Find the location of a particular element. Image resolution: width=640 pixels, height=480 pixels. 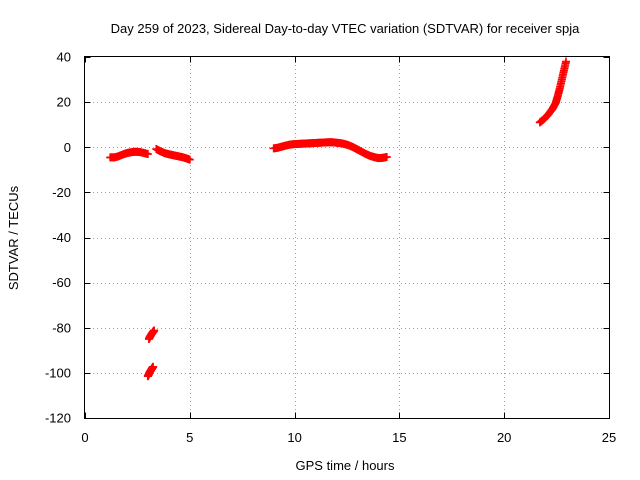

y-tick-label: 0 is located at coordinates (67, 147).